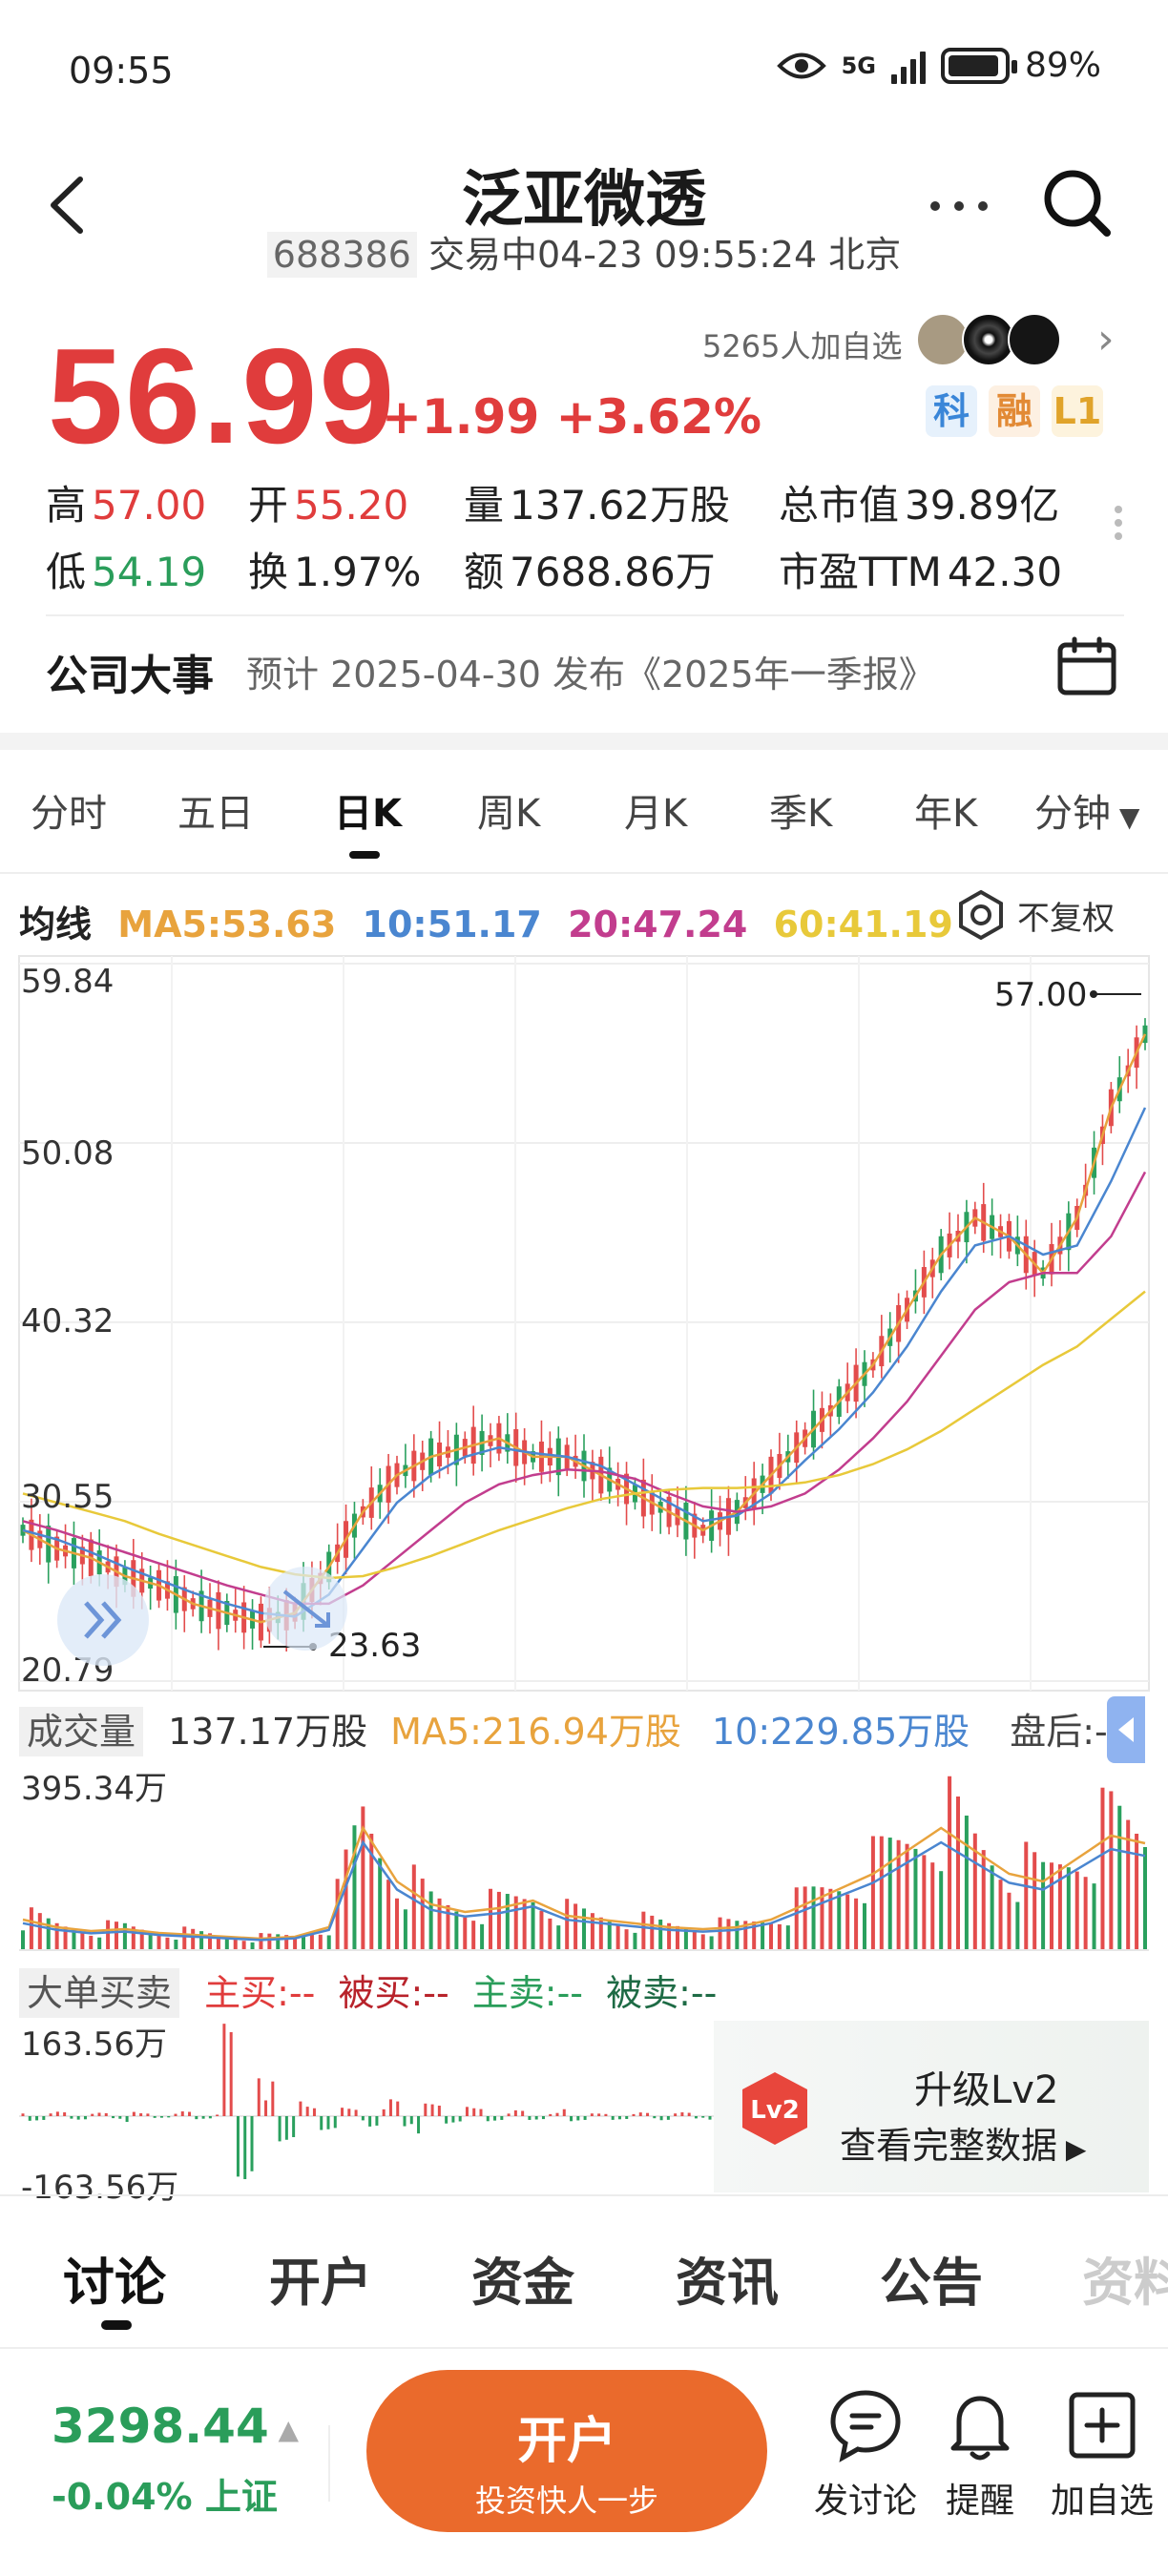  I want to click on tag-margin: 融, so click(1015, 411).